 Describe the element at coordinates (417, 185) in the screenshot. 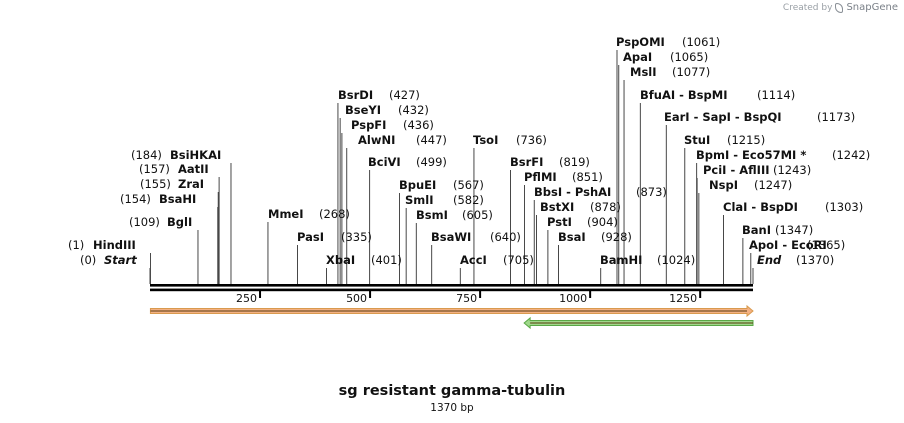

I see `site-name-bpuei: BpuEI` at that location.